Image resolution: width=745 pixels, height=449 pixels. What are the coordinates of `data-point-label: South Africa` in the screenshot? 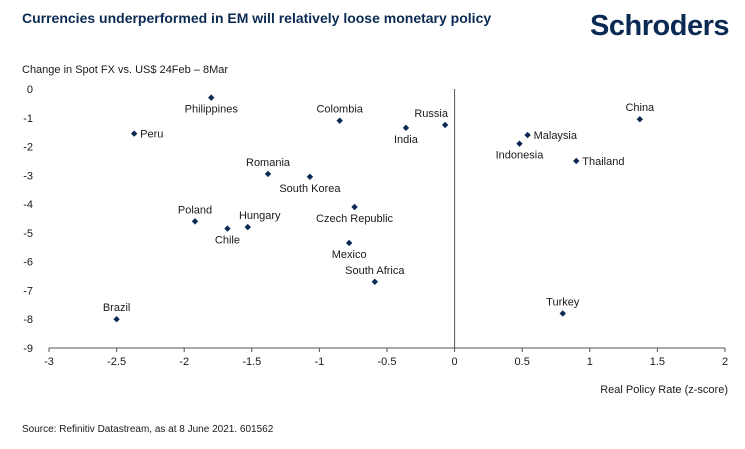 It's located at (375, 271).